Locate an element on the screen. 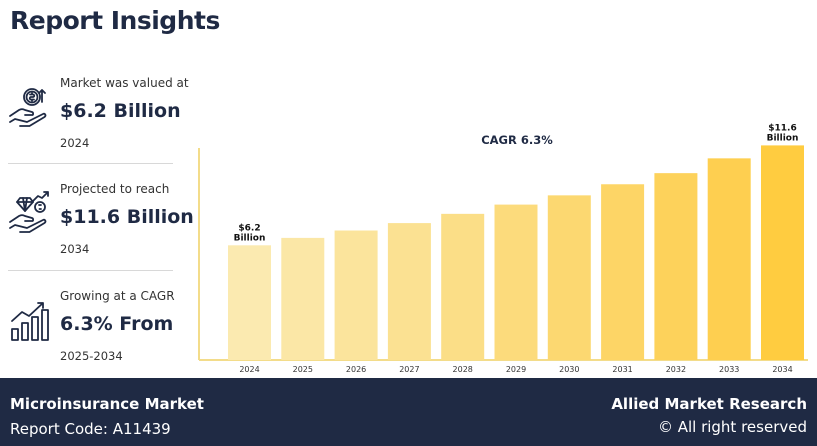  x-tick-label: 2030 is located at coordinates (569, 369).